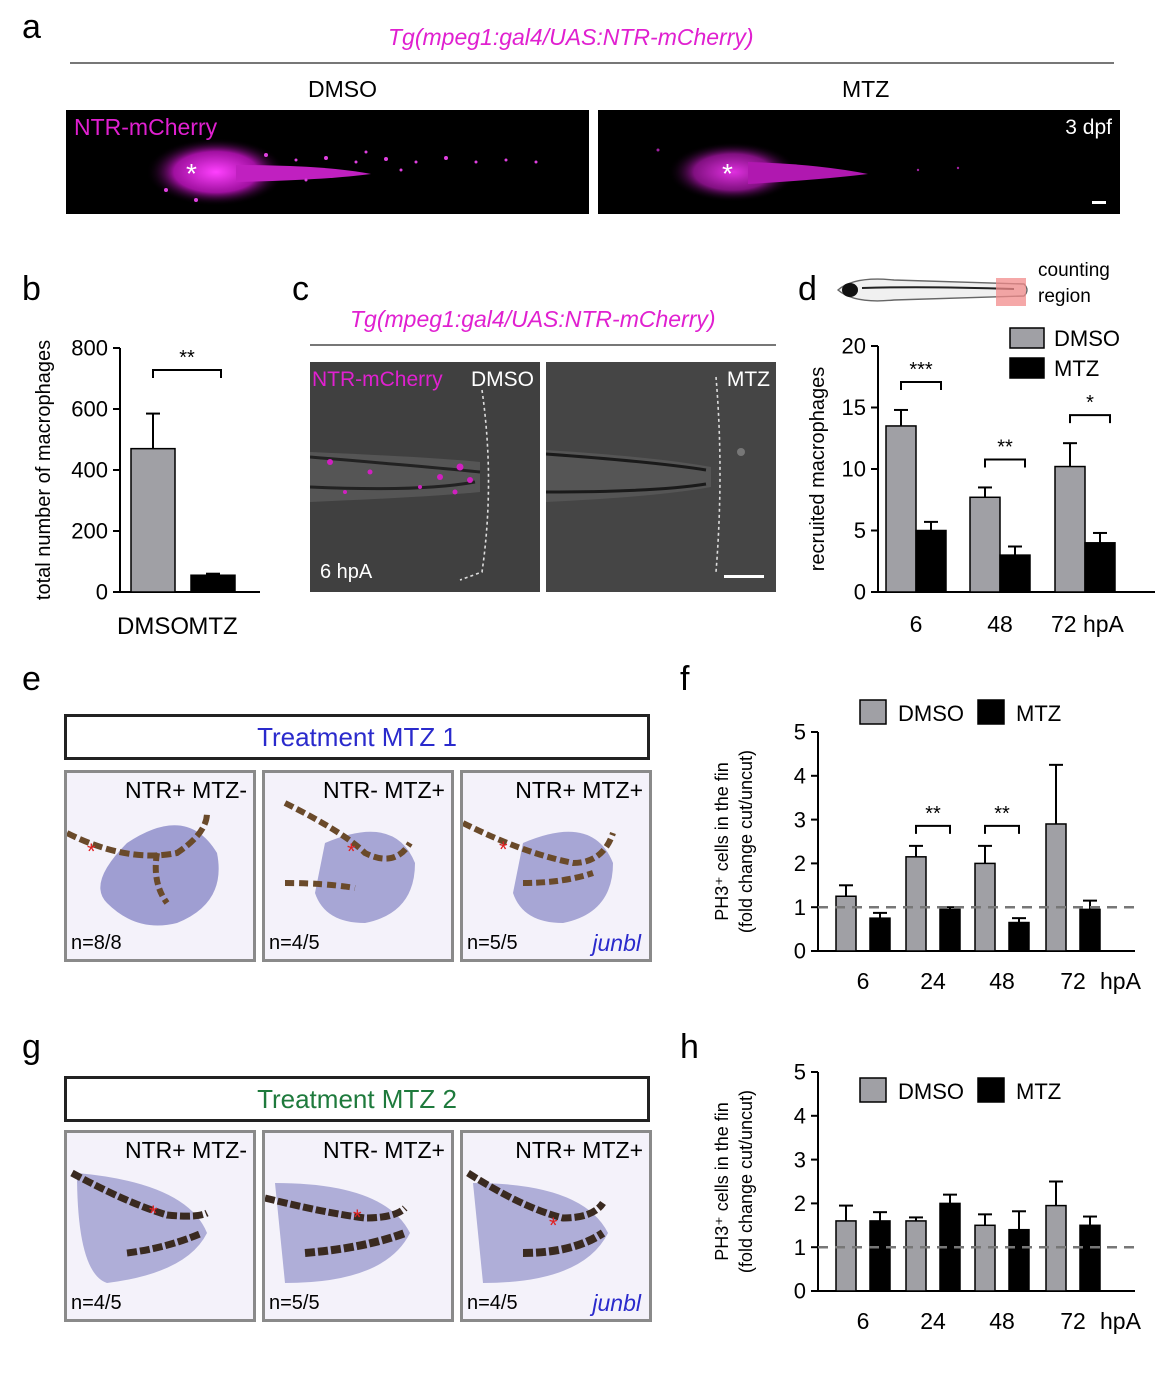  Describe the element at coordinates (1121, 981) in the screenshot. I see `x-axis-unit: hpA` at that location.